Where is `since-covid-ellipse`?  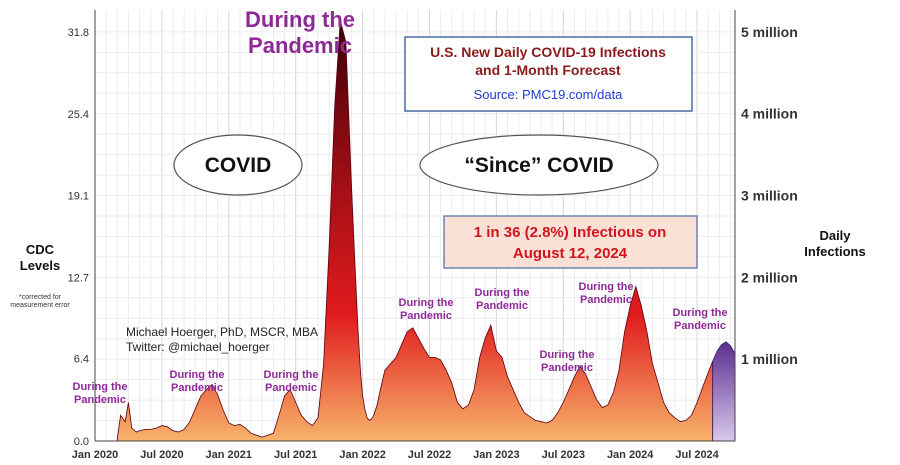
since-covid-ellipse is located at coordinates (539, 165).